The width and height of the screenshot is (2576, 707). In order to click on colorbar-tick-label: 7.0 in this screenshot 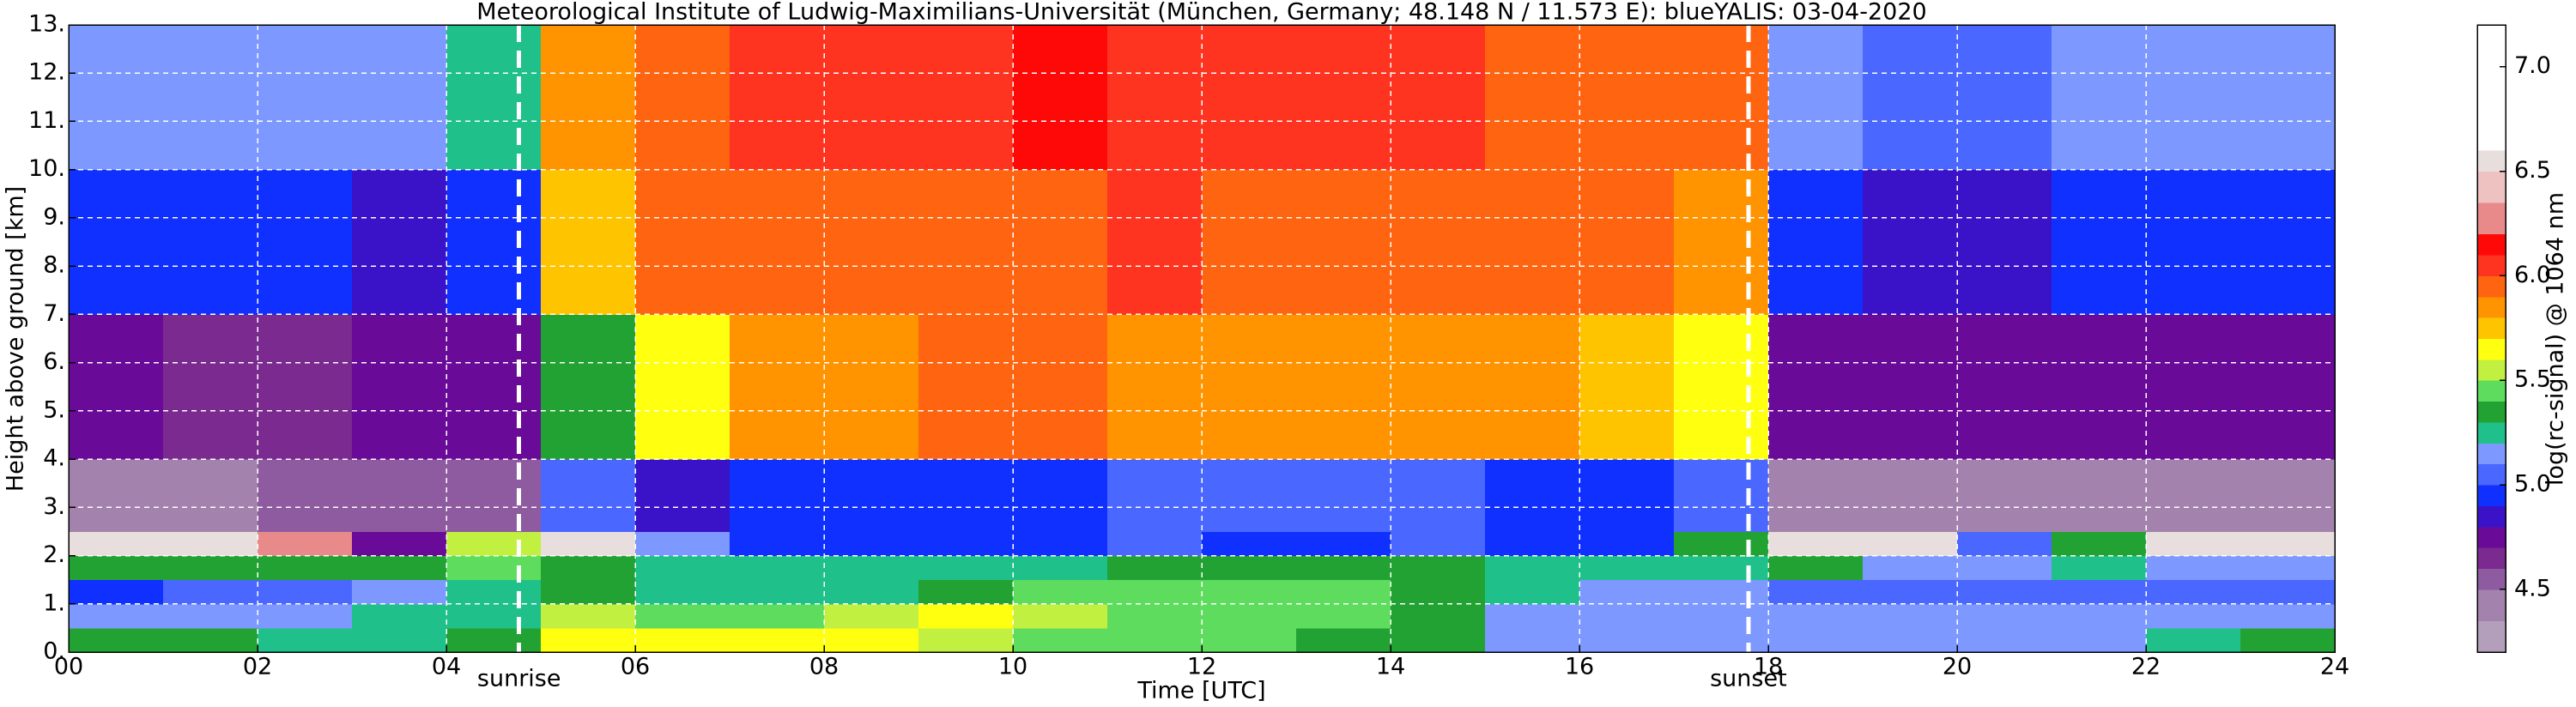, I will do `click(2532, 65)`.